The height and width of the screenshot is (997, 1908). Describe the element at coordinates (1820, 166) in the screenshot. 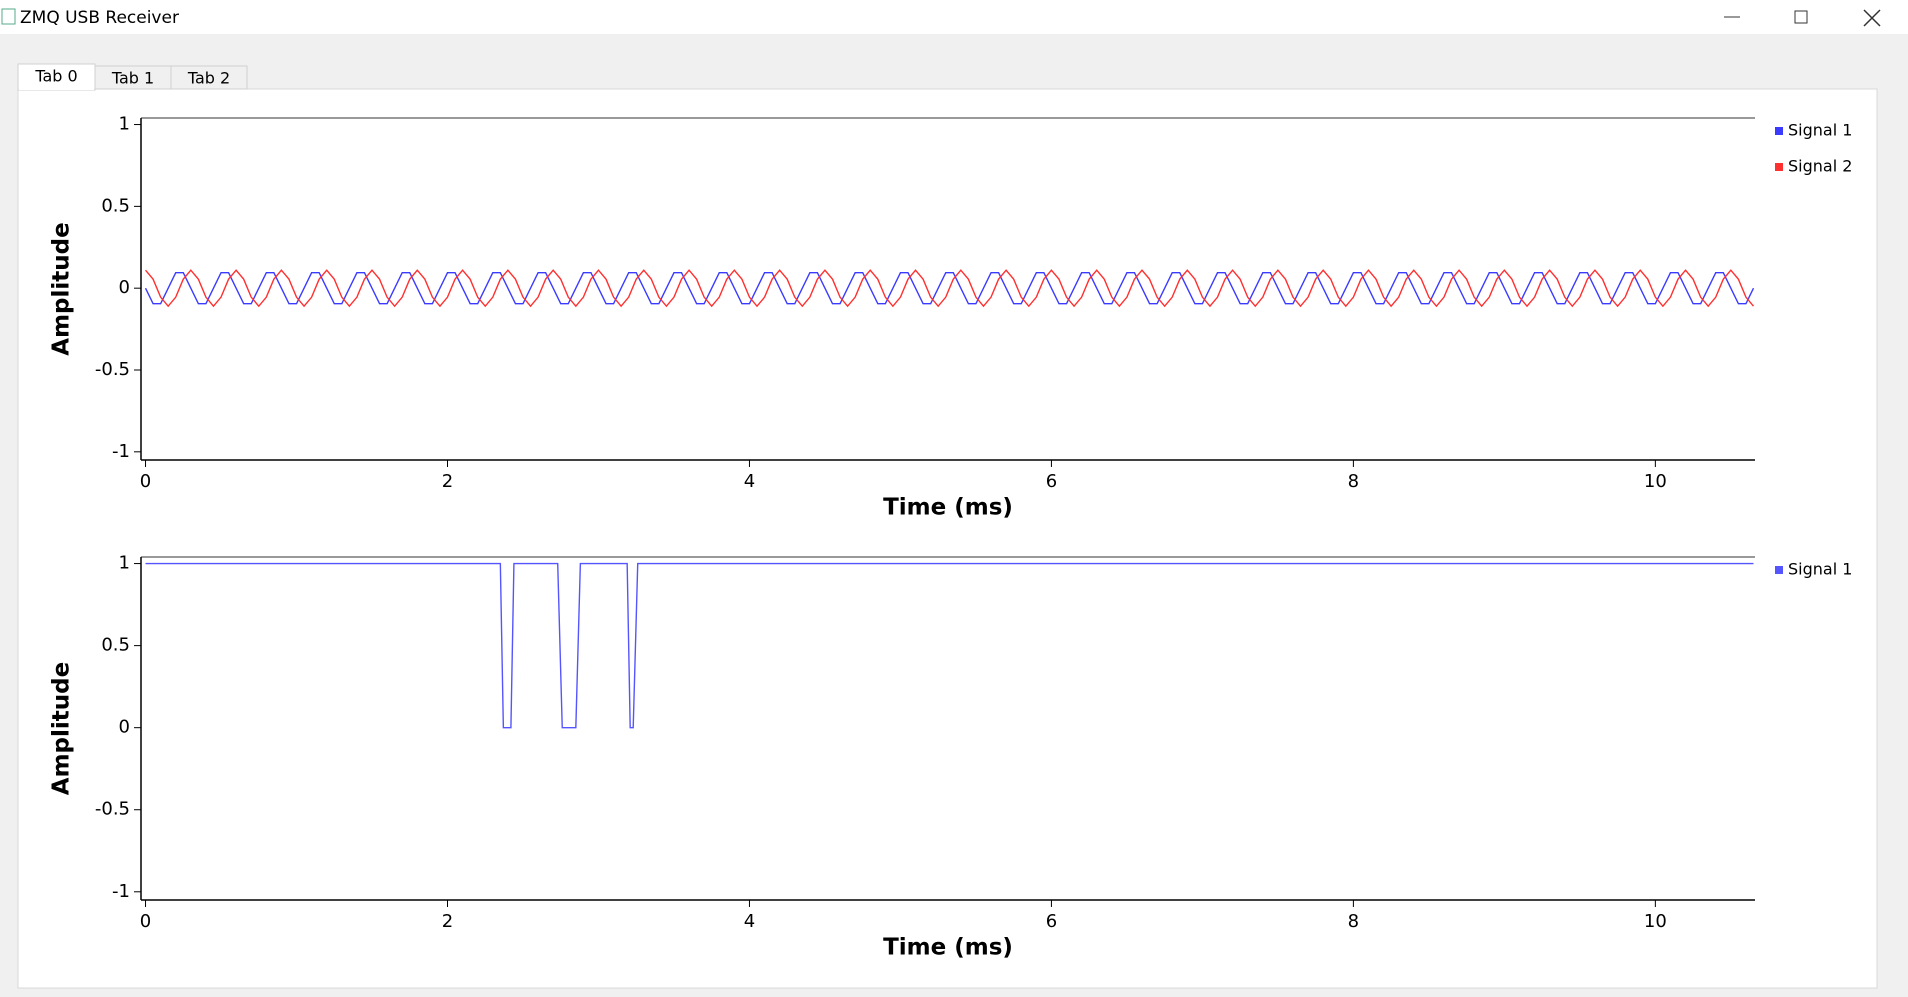

I see `legend-label: Signal 2` at that location.